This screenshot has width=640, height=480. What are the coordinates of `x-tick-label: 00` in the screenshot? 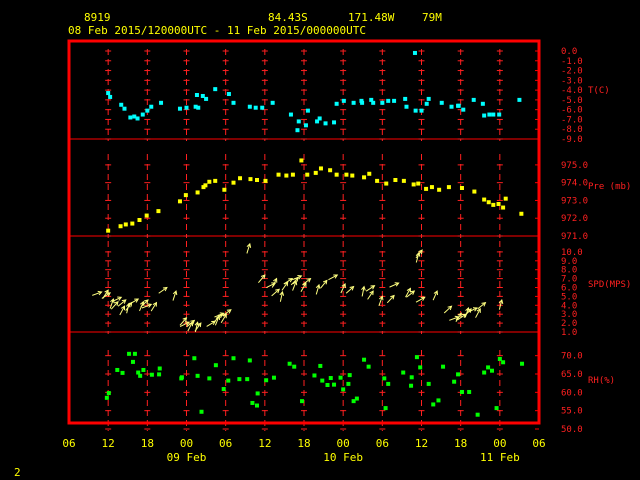 It's located at (186, 443).